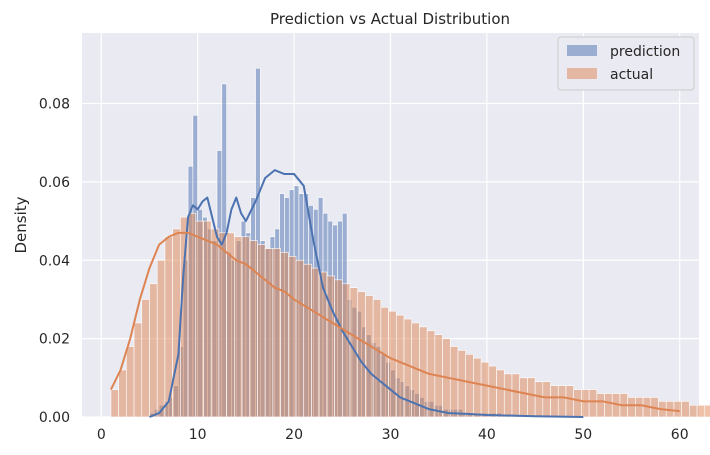 The image size is (710, 455). Describe the element at coordinates (391, 435) in the screenshot. I see `x-tick-label: 30` at that location.